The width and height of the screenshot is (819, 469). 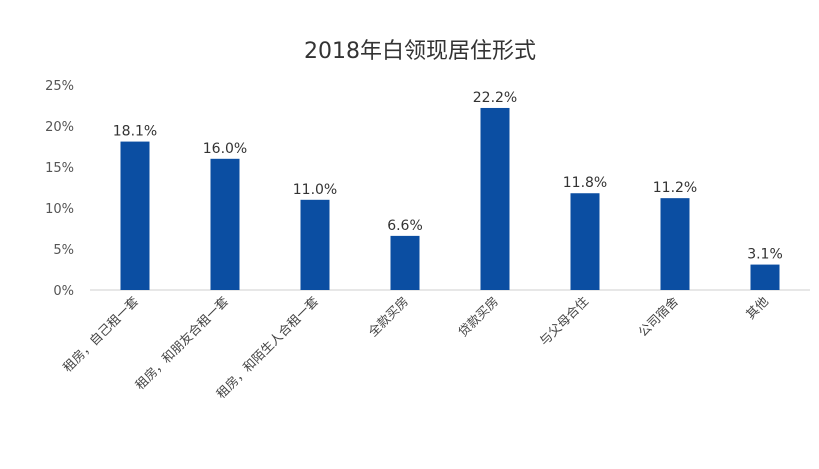 I want to click on chart-title: 2018年白领现居住形式, so click(x=420, y=51).